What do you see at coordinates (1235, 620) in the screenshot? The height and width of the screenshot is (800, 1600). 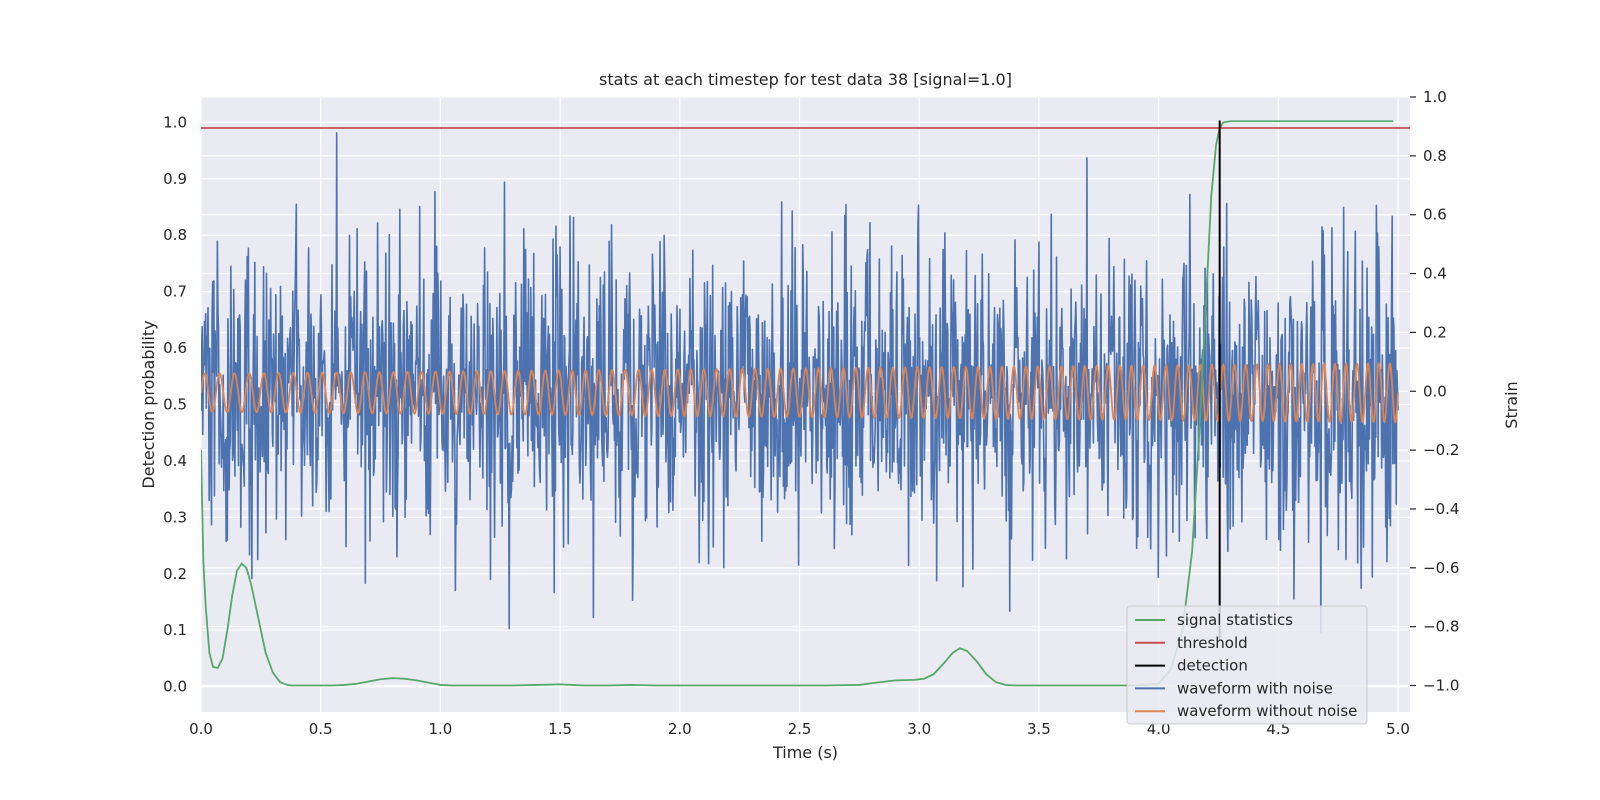 I see `legend-label-signal-statistics: signal statistics` at bounding box center [1235, 620].